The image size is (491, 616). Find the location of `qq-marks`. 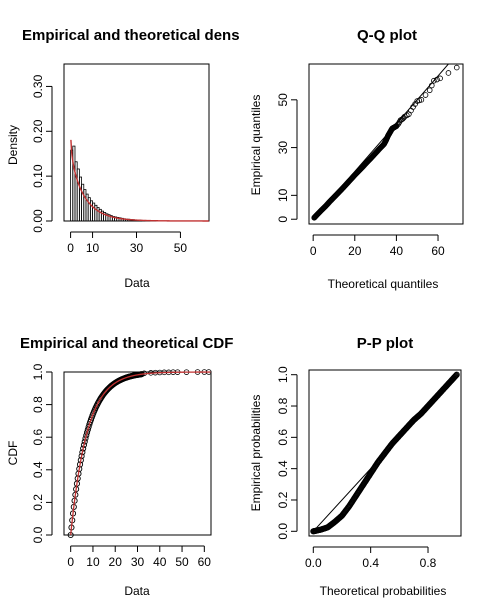

qq-marks is located at coordinates (385, 142).